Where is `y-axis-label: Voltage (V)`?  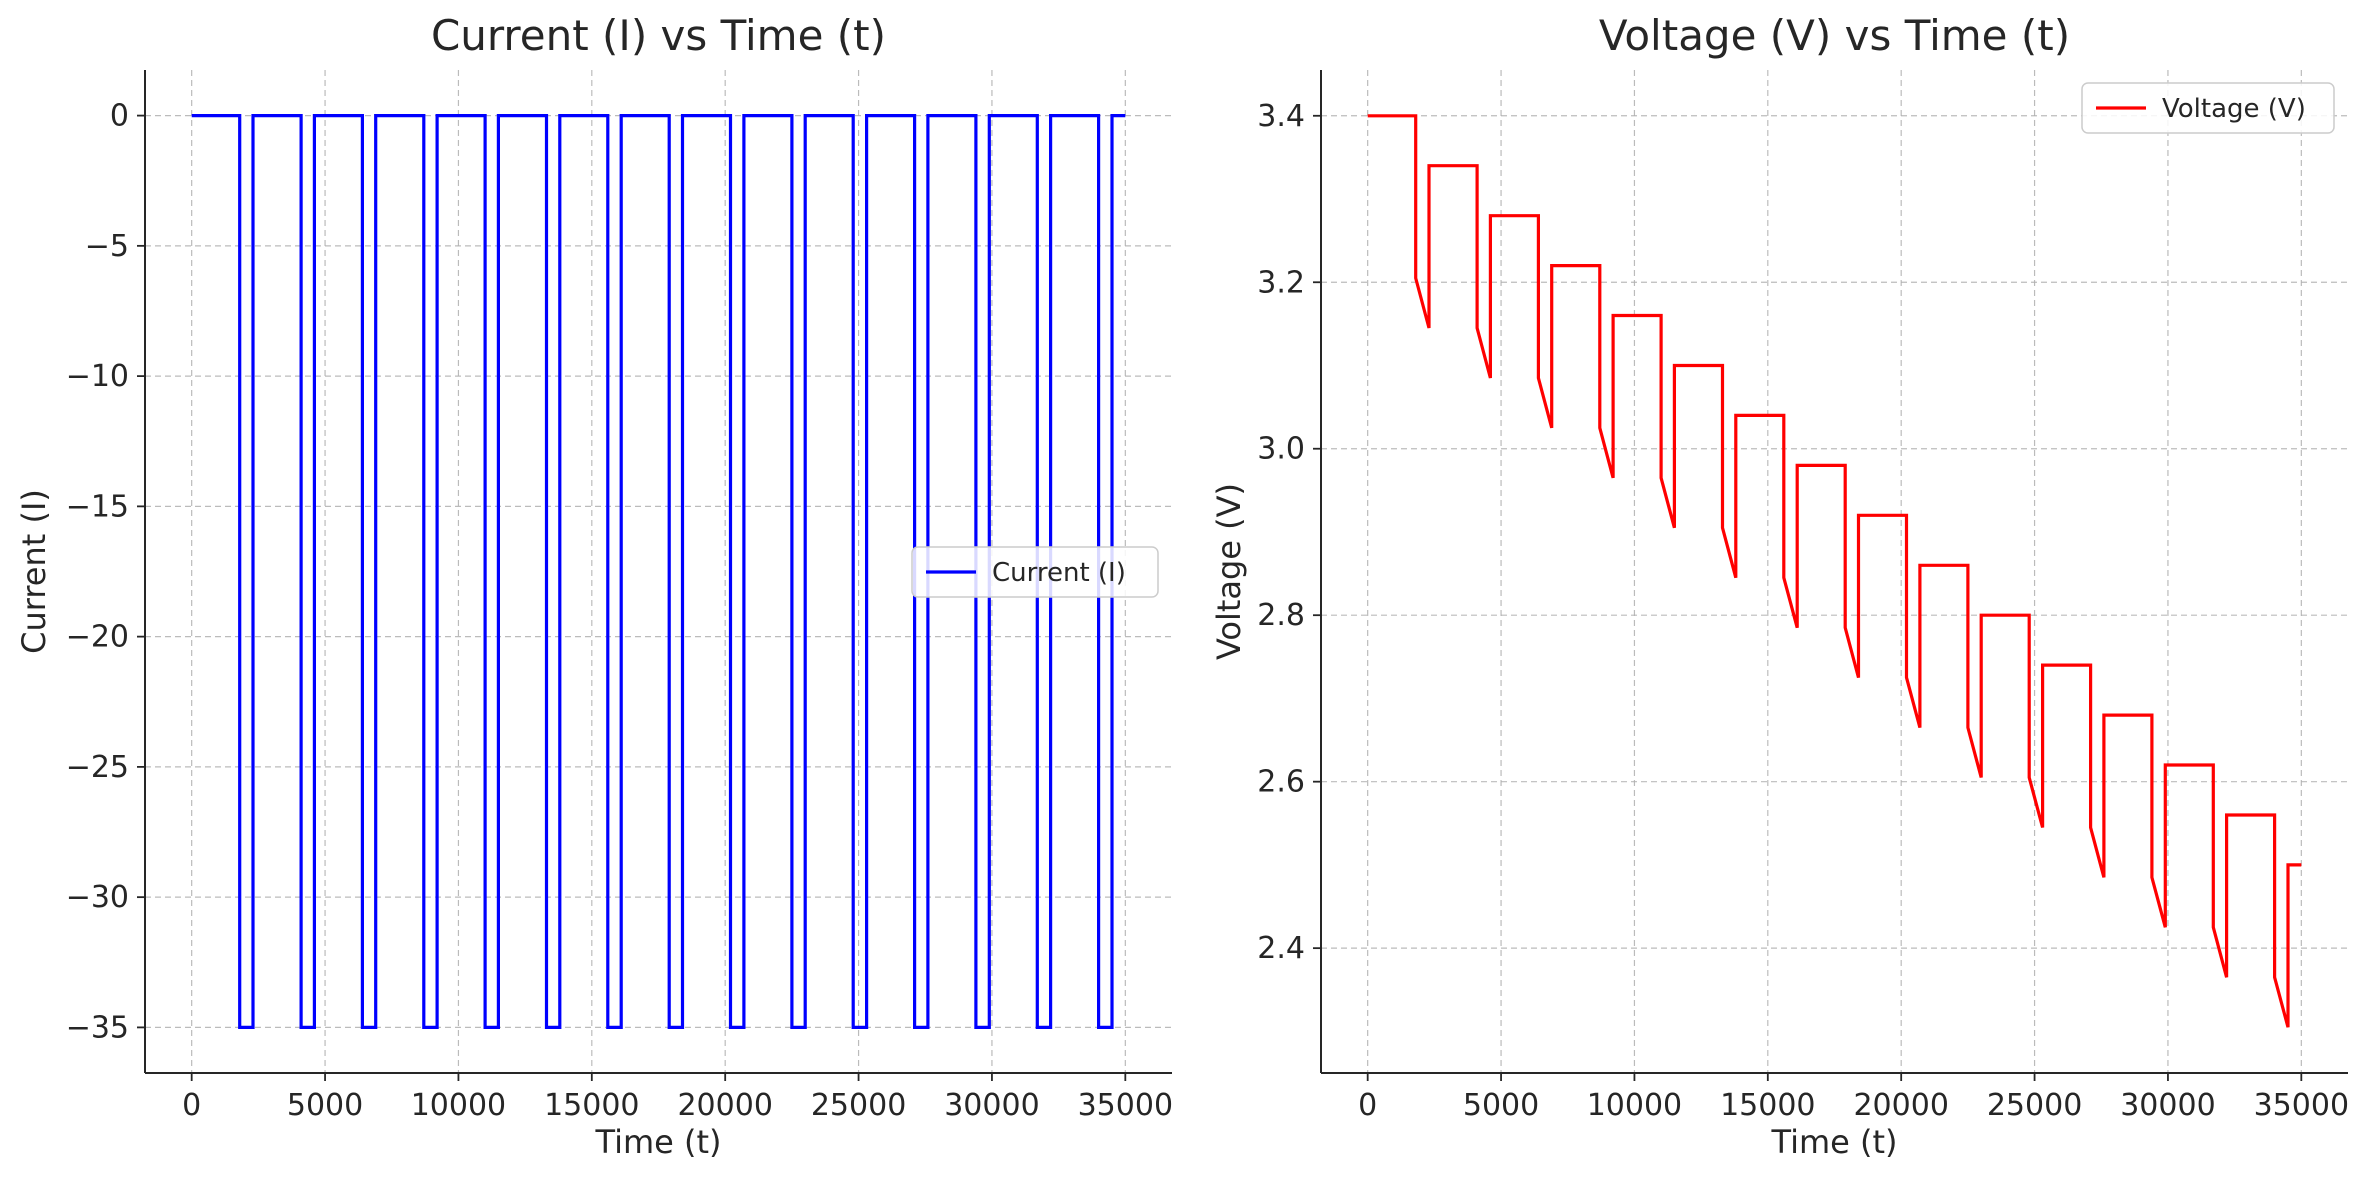
y-axis-label: Voltage (V) is located at coordinates (1229, 571).